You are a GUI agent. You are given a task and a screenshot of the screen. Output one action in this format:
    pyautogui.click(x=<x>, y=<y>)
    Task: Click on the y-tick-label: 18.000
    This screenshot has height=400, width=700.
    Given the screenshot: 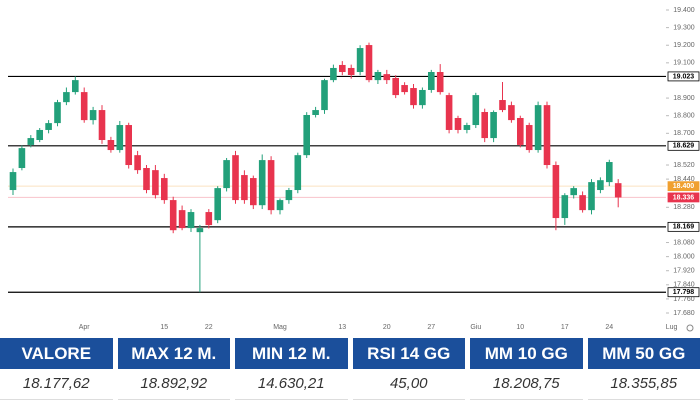 What is the action you would take?
    pyautogui.click(x=684, y=256)
    